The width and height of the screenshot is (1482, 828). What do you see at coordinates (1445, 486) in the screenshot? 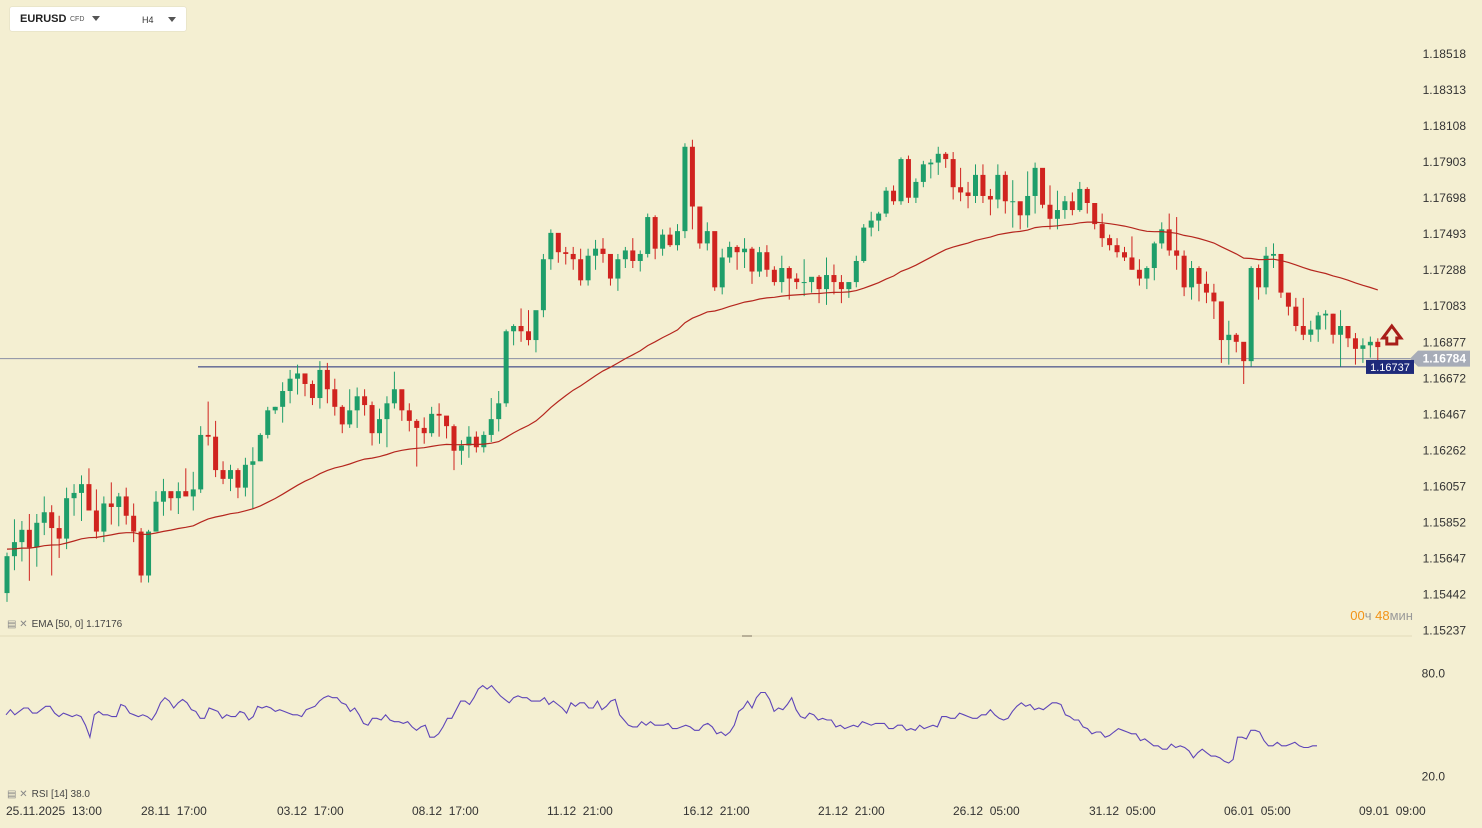
I see `price-tick-label: 1.16057` at bounding box center [1445, 486].